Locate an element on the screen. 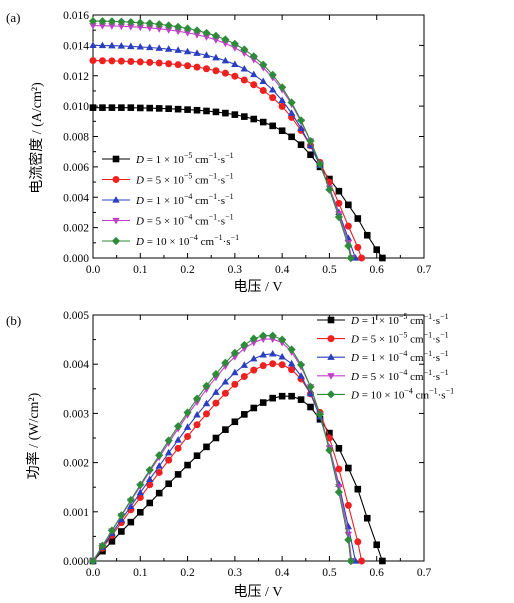 This screenshot has height=603, width=514. y-tick-label: 0.014 is located at coordinates (76, 46).